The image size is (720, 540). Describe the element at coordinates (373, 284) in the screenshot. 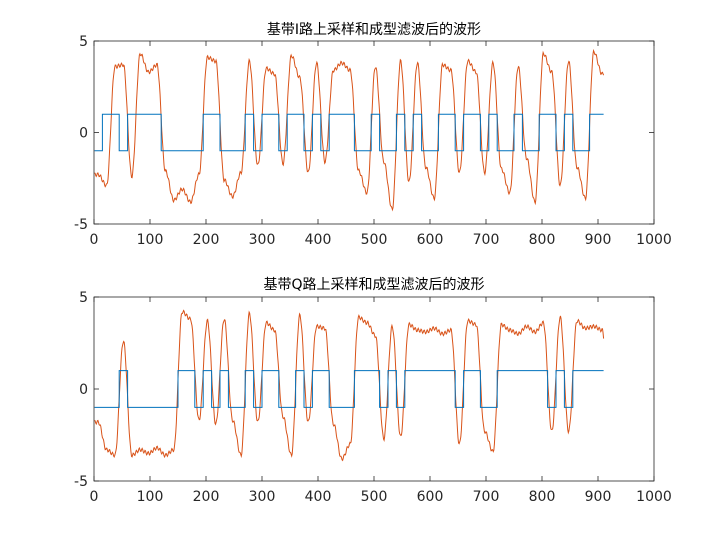

I see `chart-title: 基带Q路上采样和成型滤波后的波形` at that location.